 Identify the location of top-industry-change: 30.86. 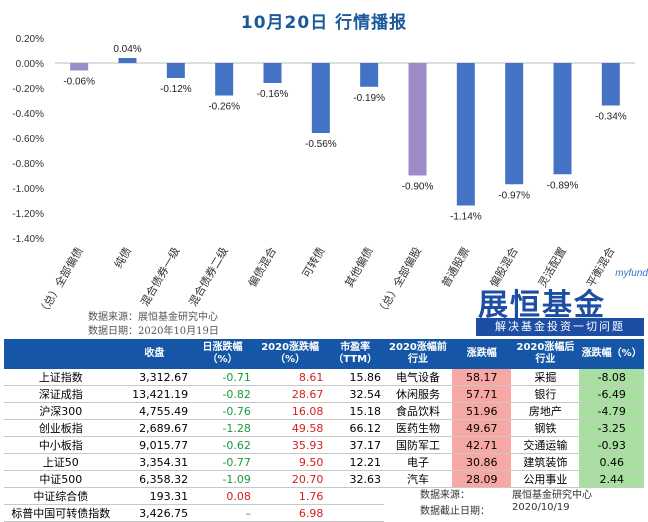
(481, 462).